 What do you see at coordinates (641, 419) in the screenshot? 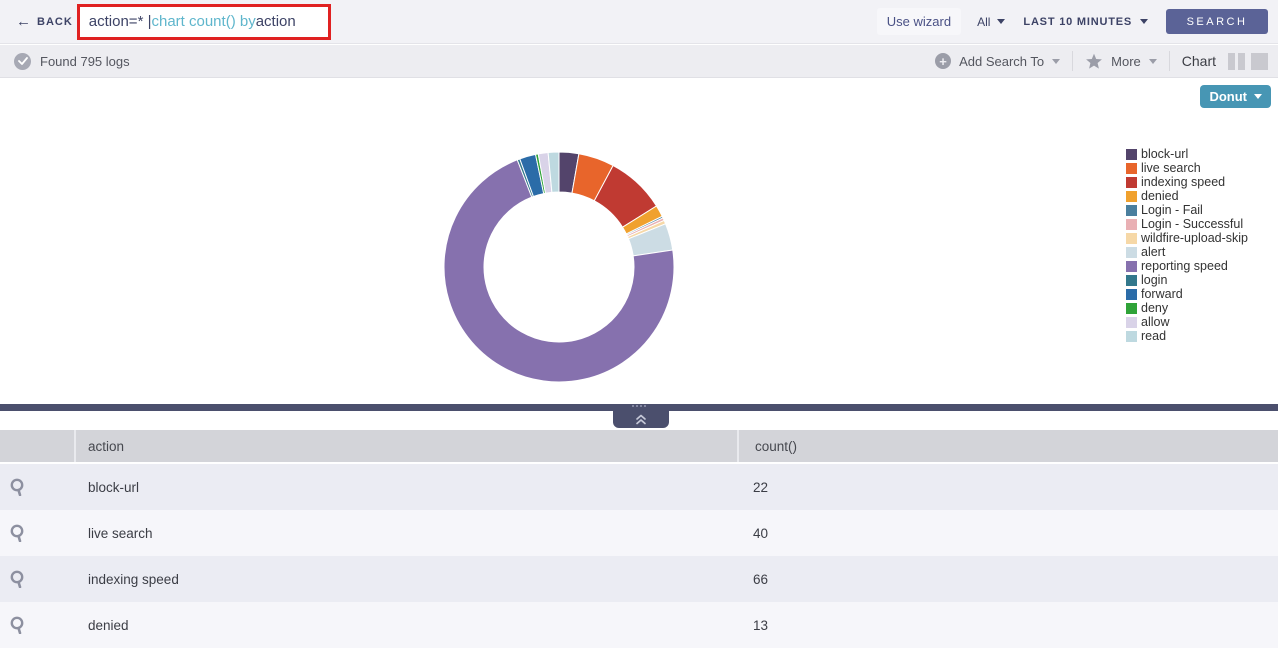
I see `collapse-chart-button` at bounding box center [641, 419].